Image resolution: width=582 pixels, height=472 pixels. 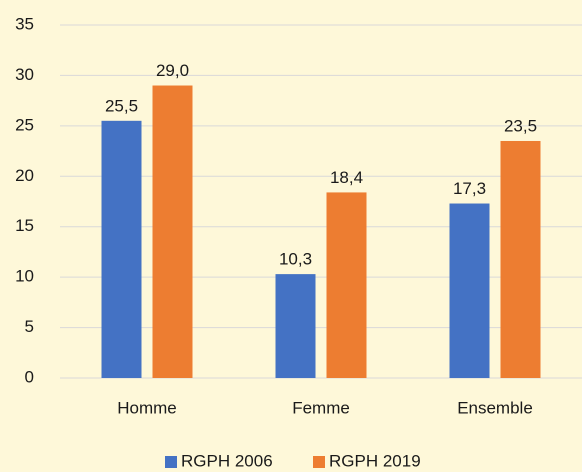 I want to click on y-tick-label: 35, so click(x=24, y=23).